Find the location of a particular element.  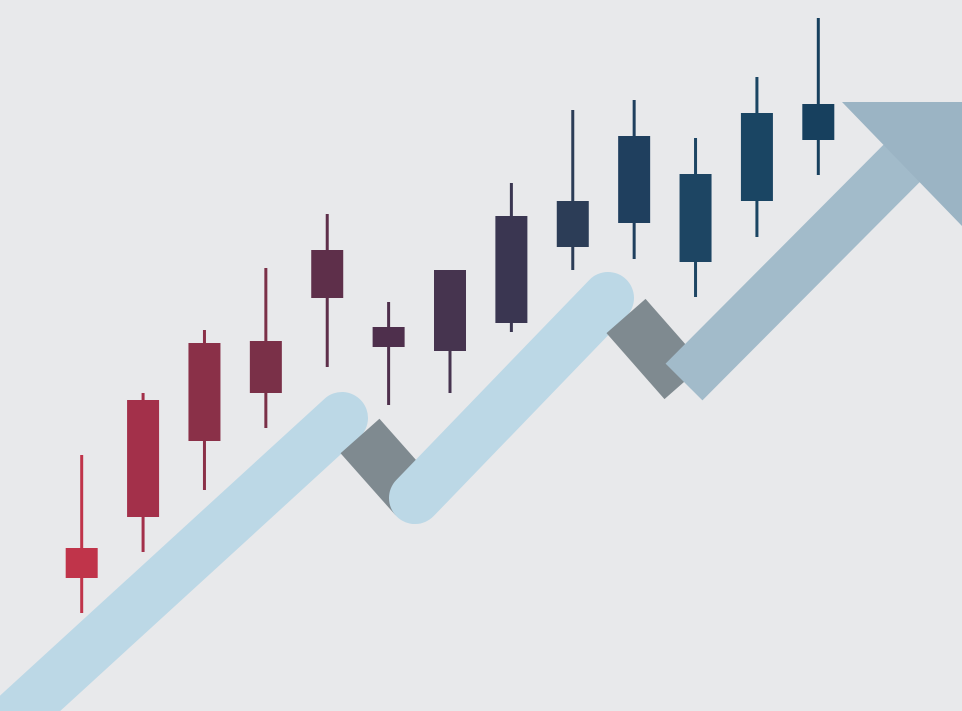

arrow-head is located at coordinates (902, 164).